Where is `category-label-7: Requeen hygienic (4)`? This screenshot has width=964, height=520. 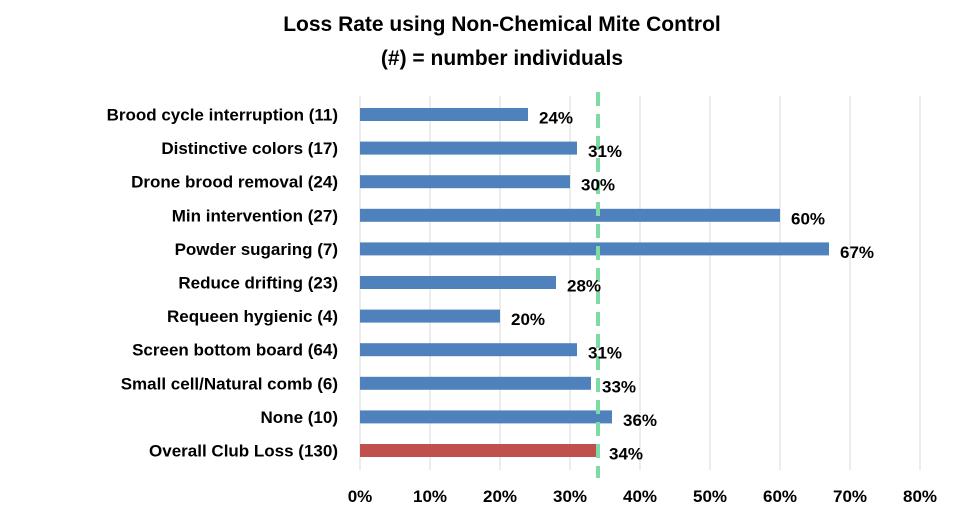 category-label-7: Requeen hygienic (4) is located at coordinates (252, 316).